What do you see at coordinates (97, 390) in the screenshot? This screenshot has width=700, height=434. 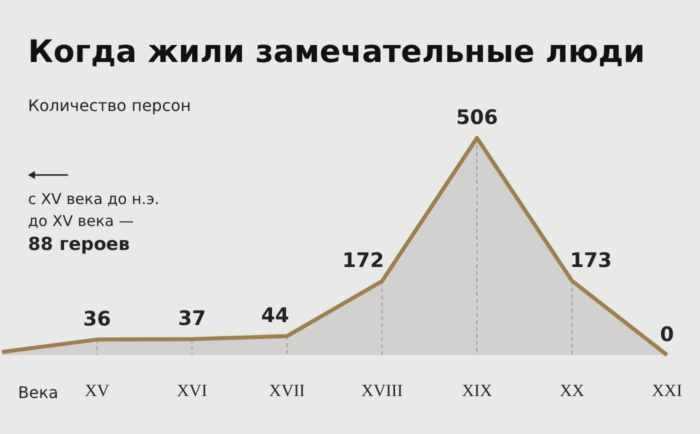 I see `x-tick-label: XV` at bounding box center [97, 390].